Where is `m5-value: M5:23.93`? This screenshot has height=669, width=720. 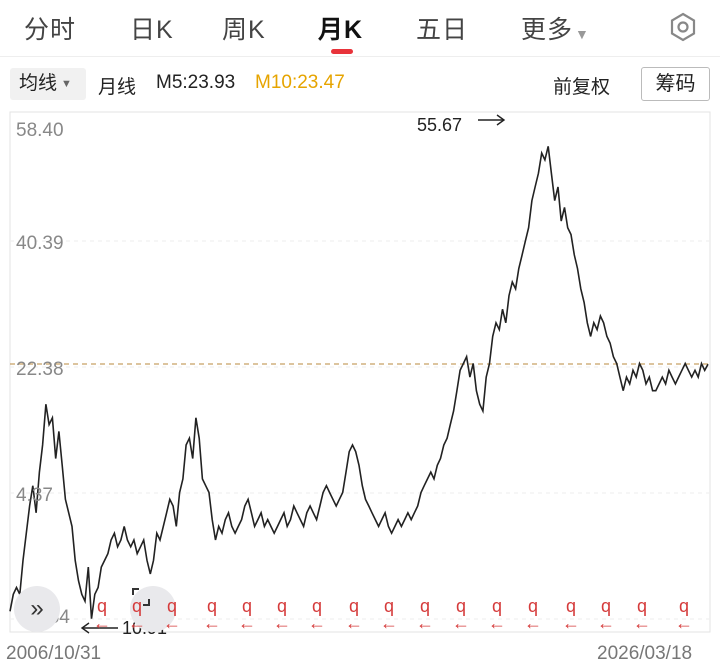
m5-value: M5:23.93 is located at coordinates (196, 82).